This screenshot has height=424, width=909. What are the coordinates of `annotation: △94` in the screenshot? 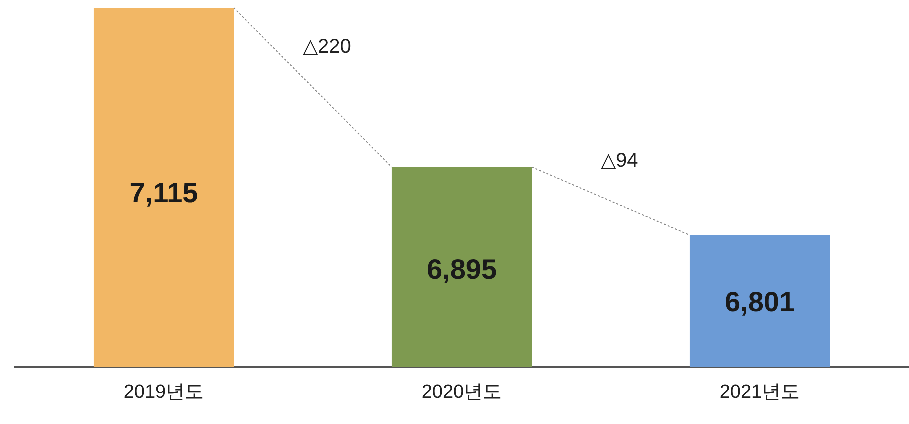 It's located at (619, 161).